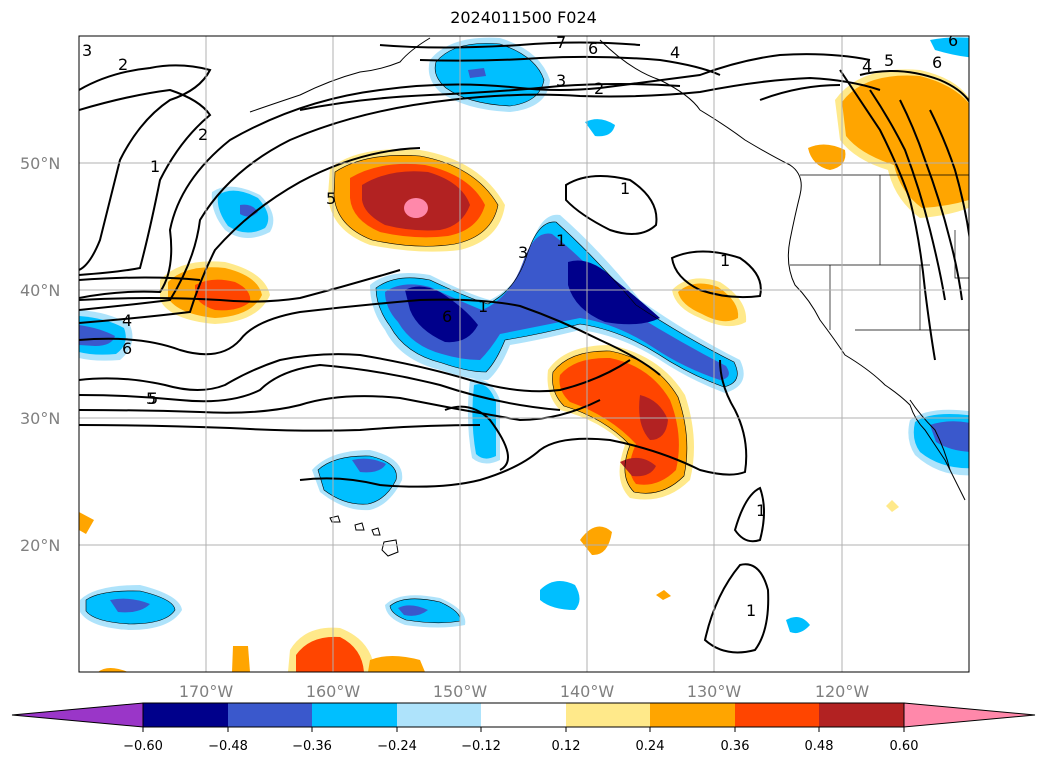 The height and width of the screenshot is (765, 1047). I want to click on lat-tick-label: 40°N, so click(40, 290).